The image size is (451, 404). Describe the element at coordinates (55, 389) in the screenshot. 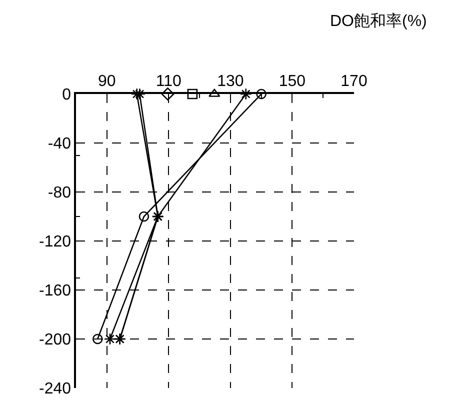

I see `y-tick-label: -240` at that location.